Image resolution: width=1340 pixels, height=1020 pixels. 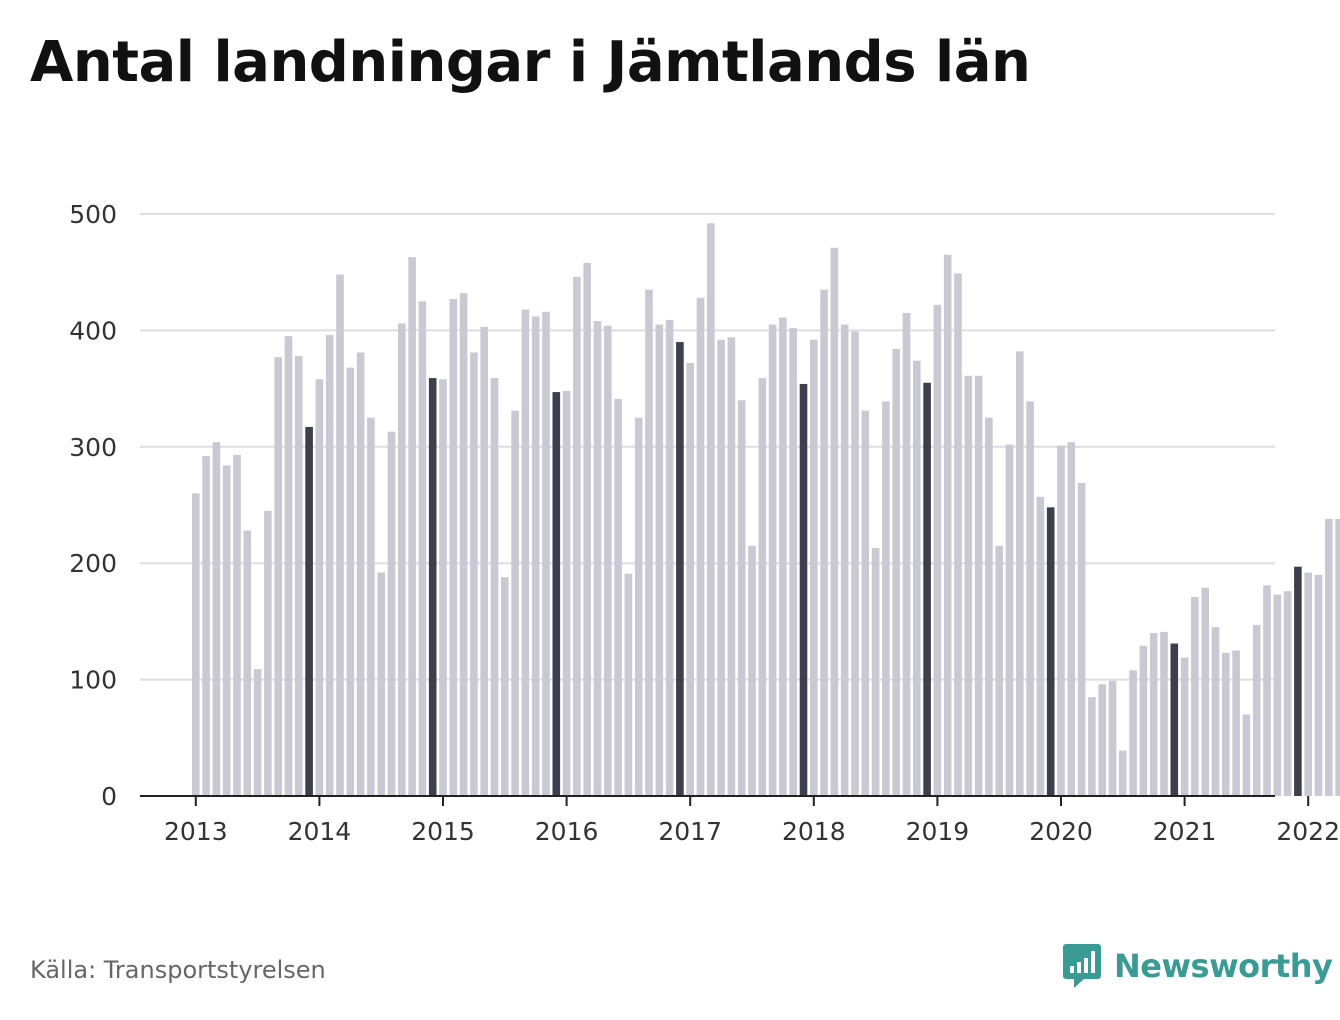 What do you see at coordinates (93, 563) in the screenshot?
I see `y-tick-label: 200` at bounding box center [93, 563].